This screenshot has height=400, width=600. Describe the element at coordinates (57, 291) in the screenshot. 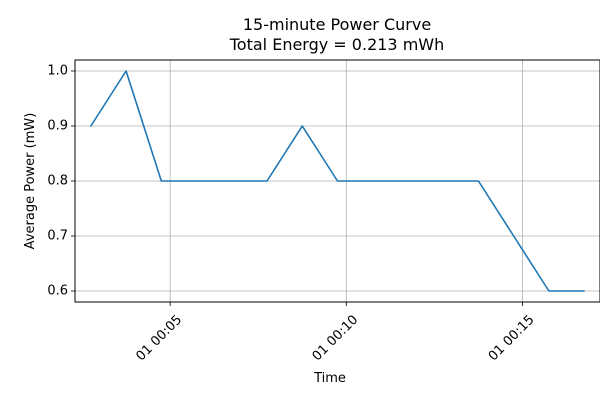

I see `y-tick-label: 0.6` at that location.